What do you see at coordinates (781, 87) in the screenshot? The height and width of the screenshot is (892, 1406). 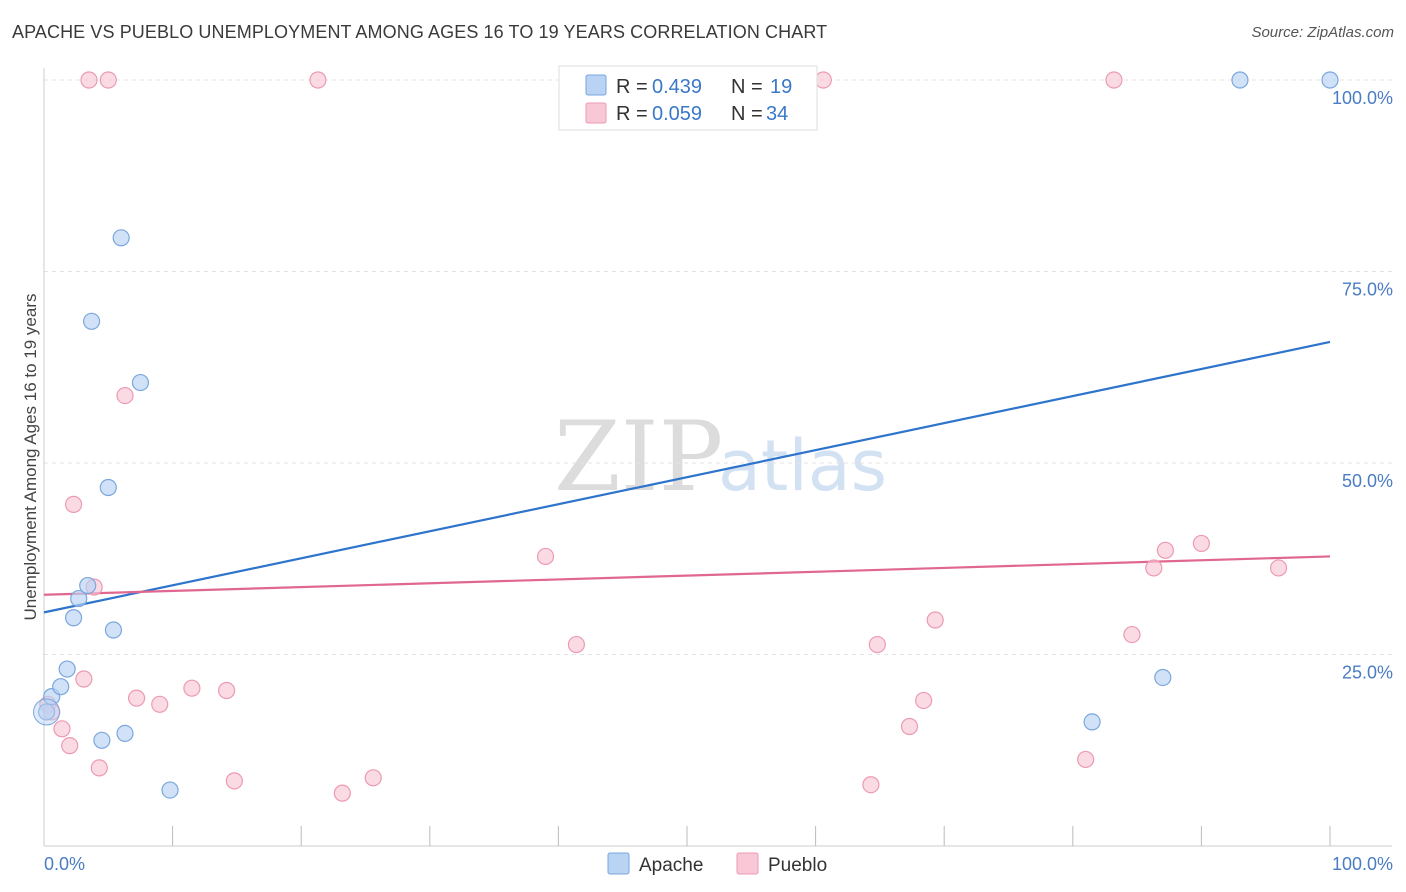 I see `legend-n-apache: 19` at bounding box center [781, 87].